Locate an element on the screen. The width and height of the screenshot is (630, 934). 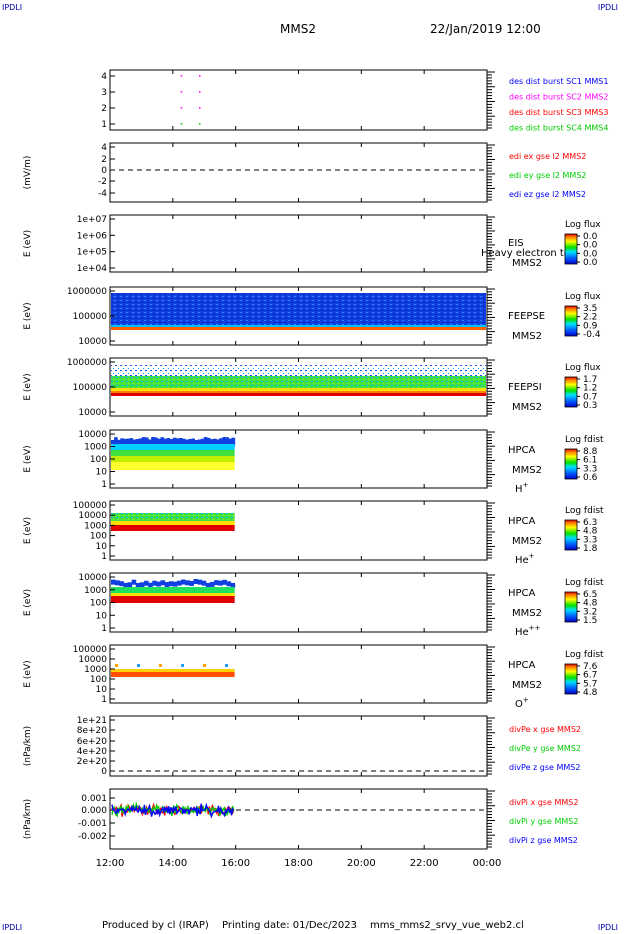
legend-entry: divPi x gse MMS2 is located at coordinates (543, 802).